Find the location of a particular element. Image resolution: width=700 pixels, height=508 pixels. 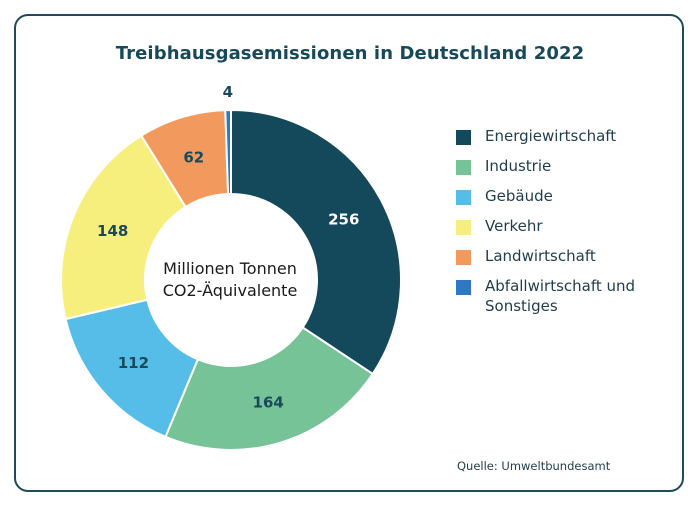

value-label-gebaeude: 112 is located at coordinates (133, 363).